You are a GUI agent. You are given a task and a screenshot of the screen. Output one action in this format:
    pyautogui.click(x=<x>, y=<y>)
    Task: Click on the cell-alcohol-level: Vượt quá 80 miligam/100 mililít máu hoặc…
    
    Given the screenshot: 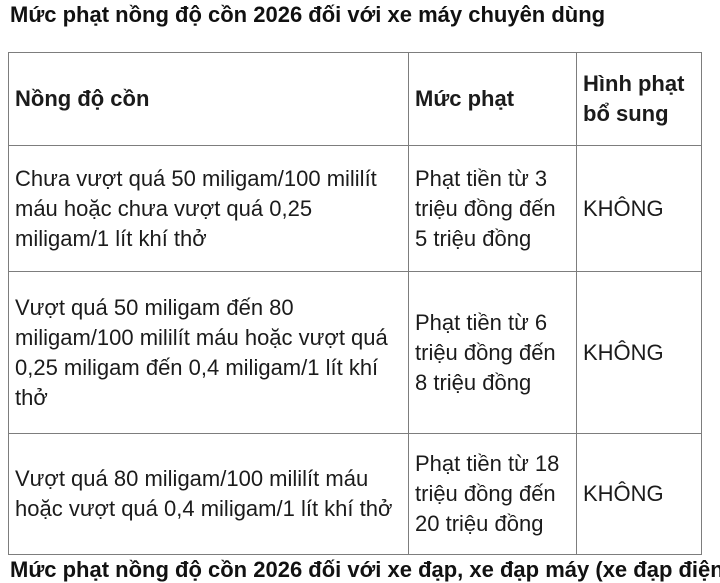 What is the action you would take?
    pyautogui.click(x=208, y=494)
    